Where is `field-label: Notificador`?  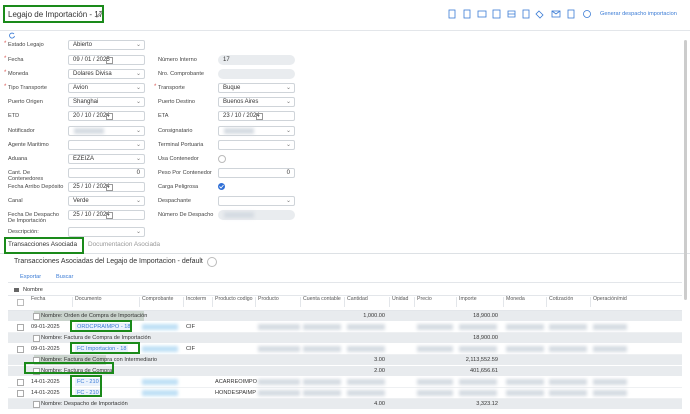 field-label: Notificador is located at coordinates (21, 131).